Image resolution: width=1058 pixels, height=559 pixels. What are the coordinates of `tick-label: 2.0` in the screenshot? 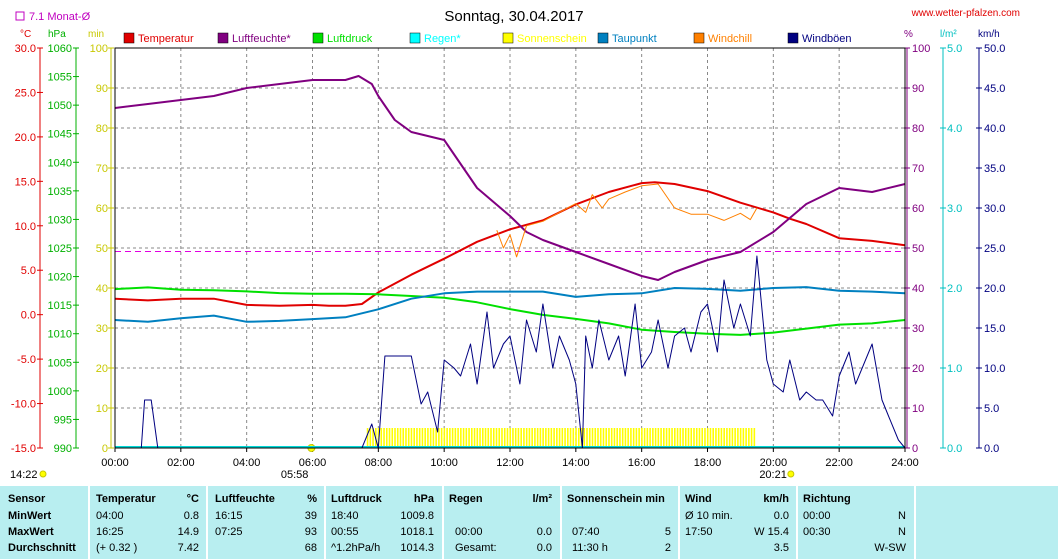 It's located at (954, 289).